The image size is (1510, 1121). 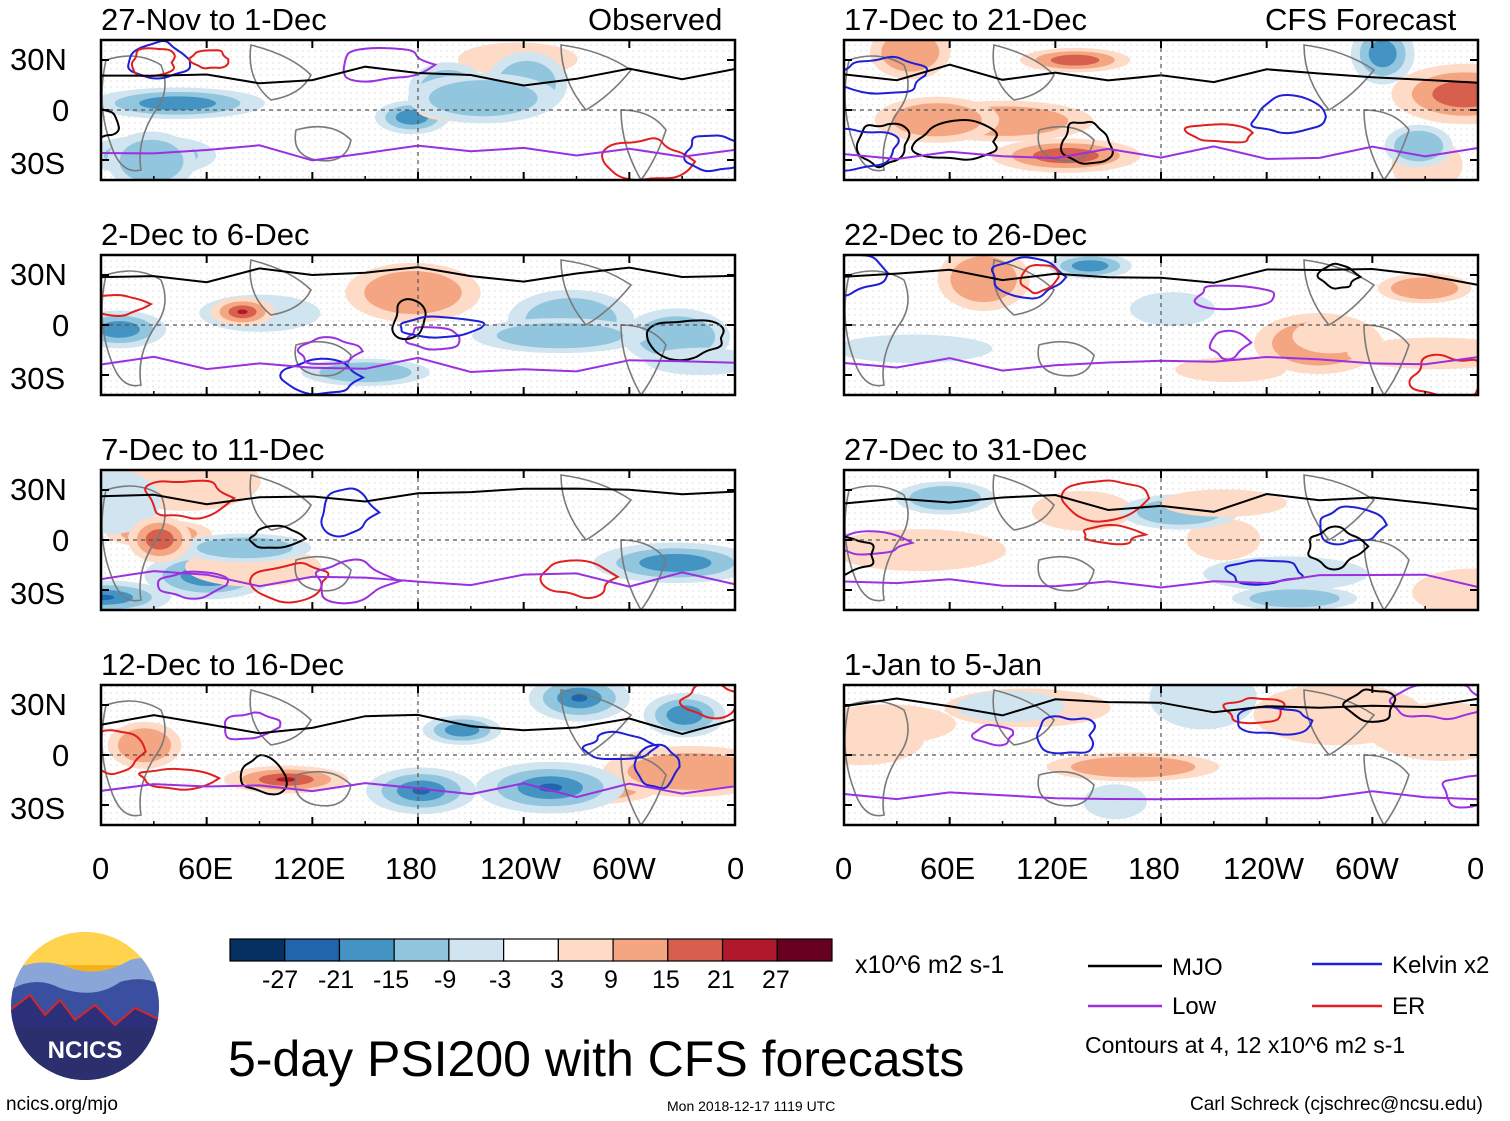 What do you see at coordinates (721, 980) in the screenshot?
I see `colorbar-label: 21` at bounding box center [721, 980].